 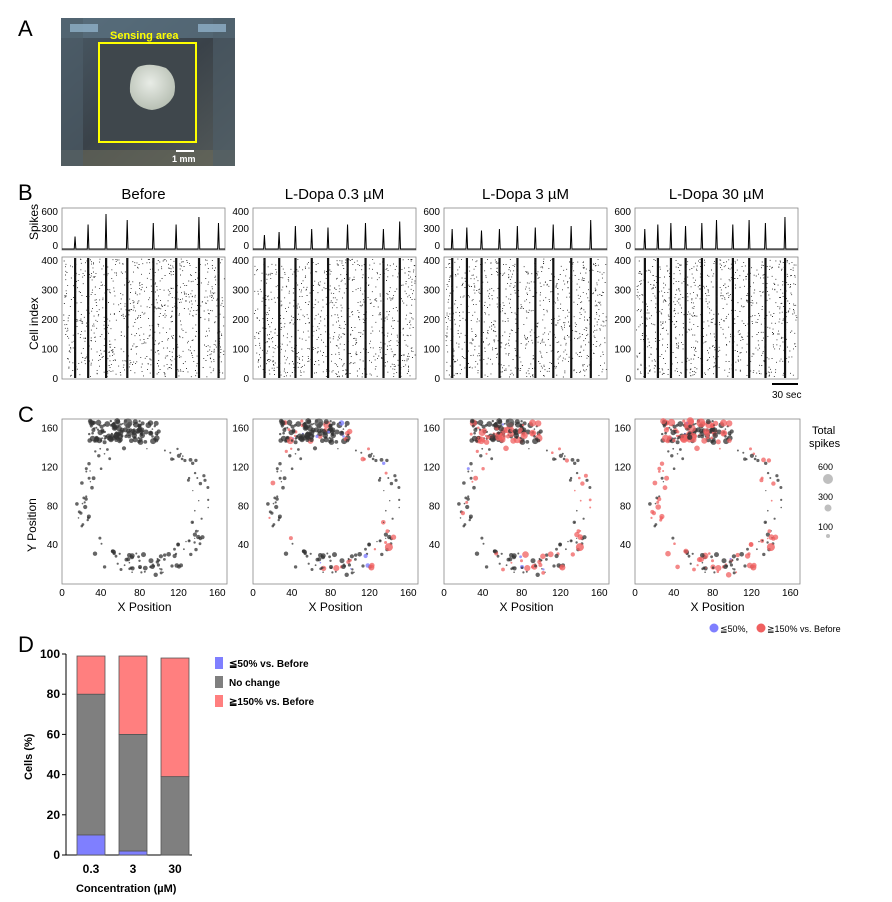 I want to click on bar-legend: ≦50% vs. Before No change ≧150% vs. Before, so click(x=265, y=682).